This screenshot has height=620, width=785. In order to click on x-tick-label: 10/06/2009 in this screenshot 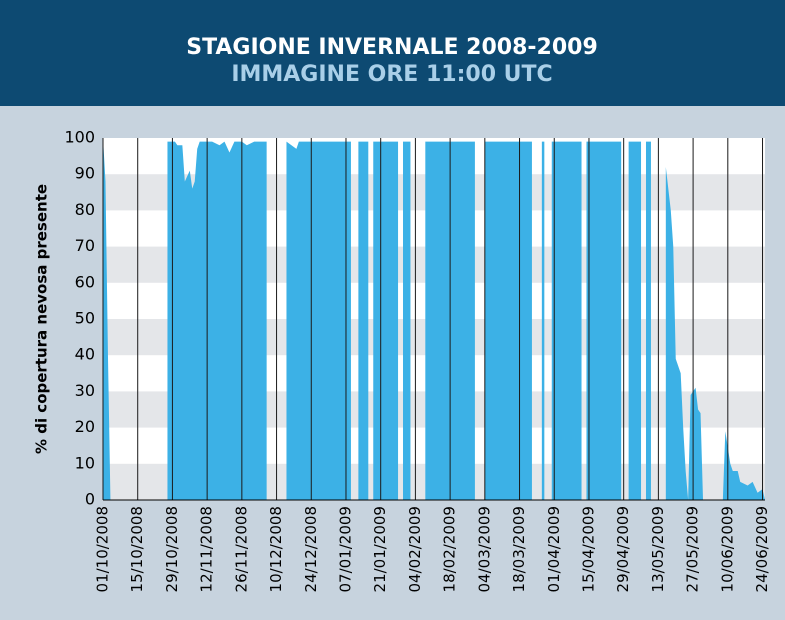, I will do `click(727, 549)`.